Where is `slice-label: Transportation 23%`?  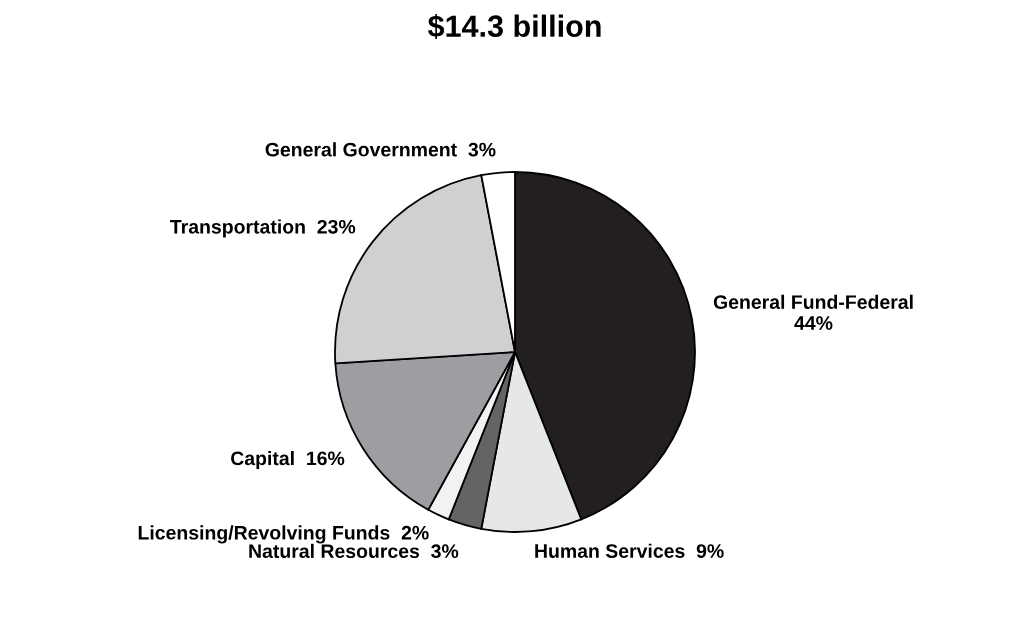 slice-label: Transportation 23% is located at coordinates (263, 228).